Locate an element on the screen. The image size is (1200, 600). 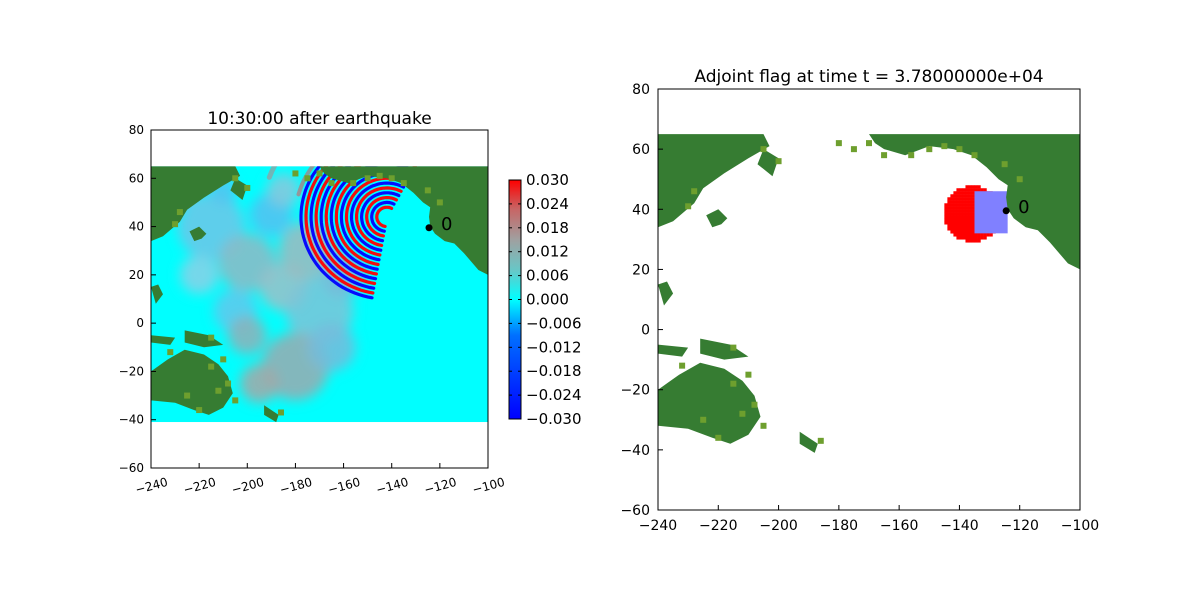
x-tick-label: −180 is located at coordinates (295, 486).